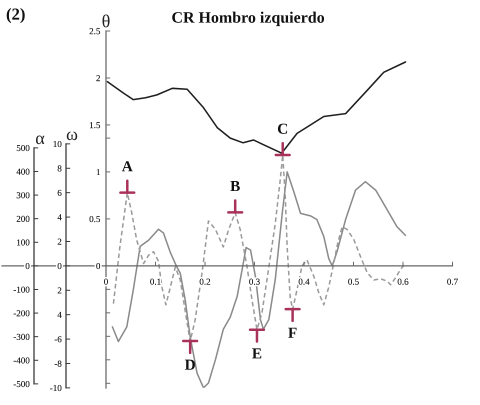 This screenshot has height=405, width=480. I want to click on y-tick-label: 1.5, so click(95, 125).